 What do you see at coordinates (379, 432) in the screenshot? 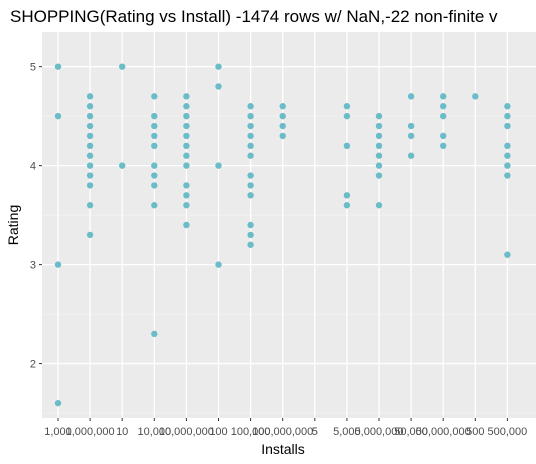
I see `x-tick-label: 5,000,000` at bounding box center [379, 432].